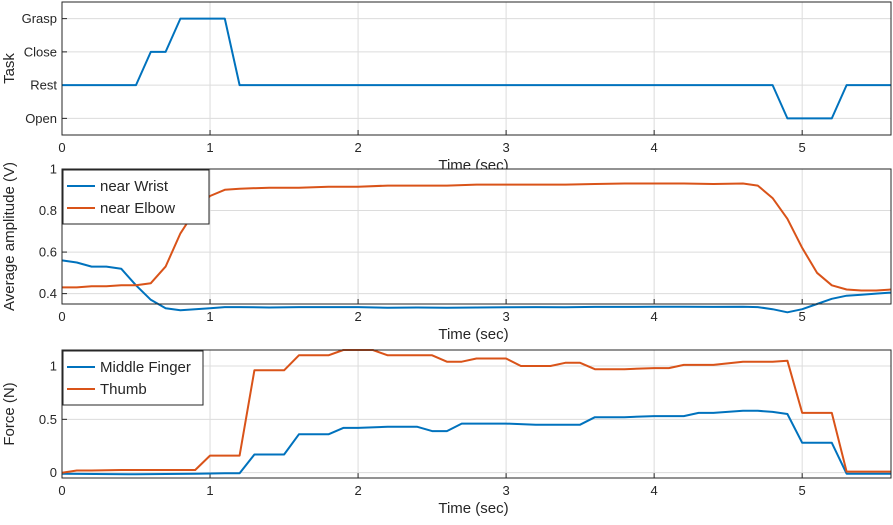 This screenshot has height=525, width=893. I want to click on y-tick-label: 0.6, so click(48, 252).